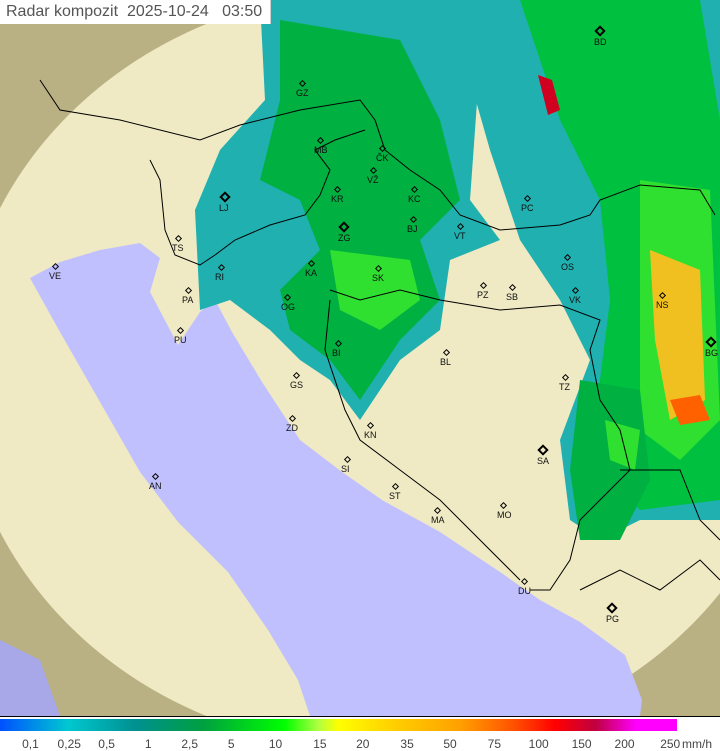 This screenshot has height=751, width=720. I want to click on city-label: LJ, so click(224, 208).